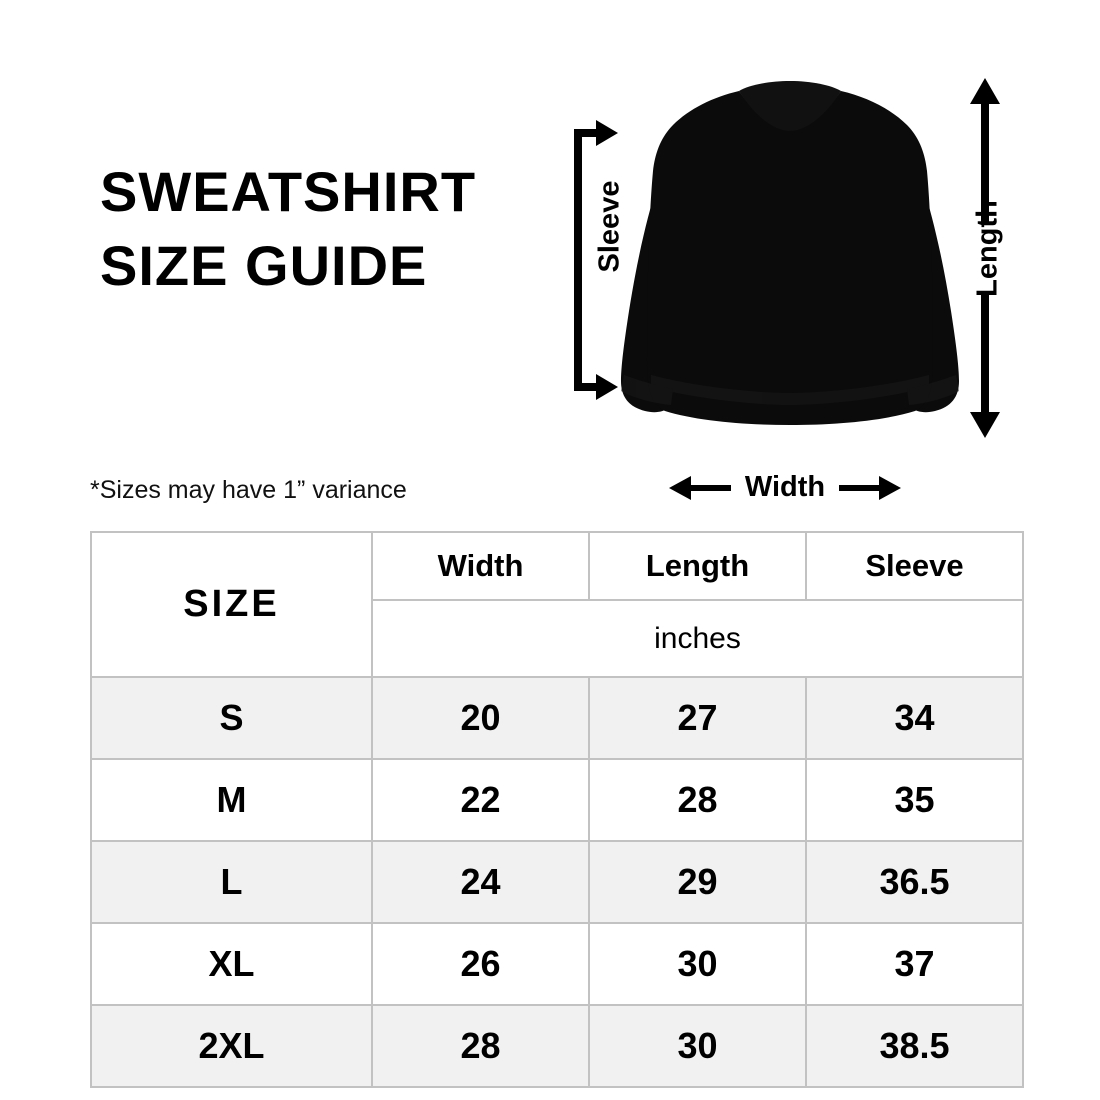 The height and width of the screenshot is (1100, 1100). What do you see at coordinates (697, 882) in the screenshot?
I see `cell-length: 29` at bounding box center [697, 882].